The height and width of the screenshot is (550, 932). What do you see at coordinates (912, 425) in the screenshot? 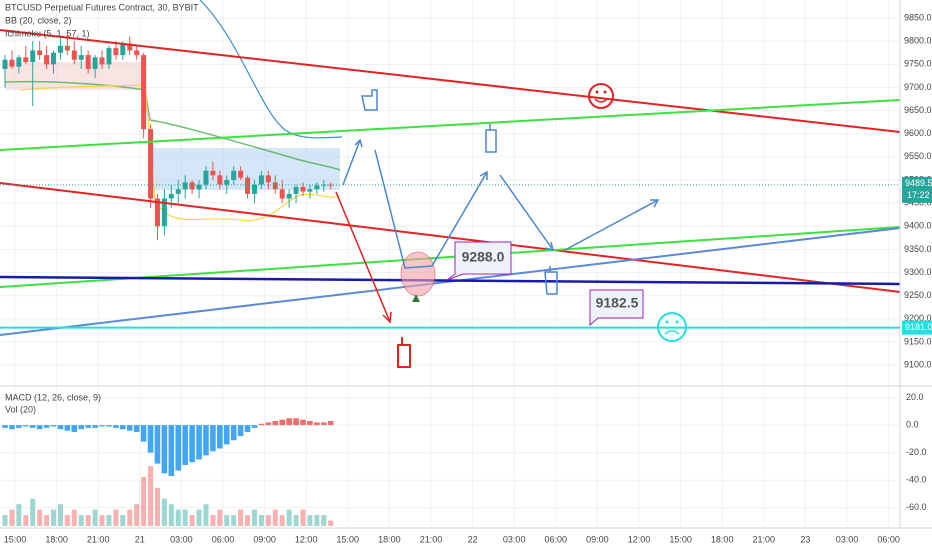
I see `y-tick-label: 0.0` at bounding box center [912, 425].